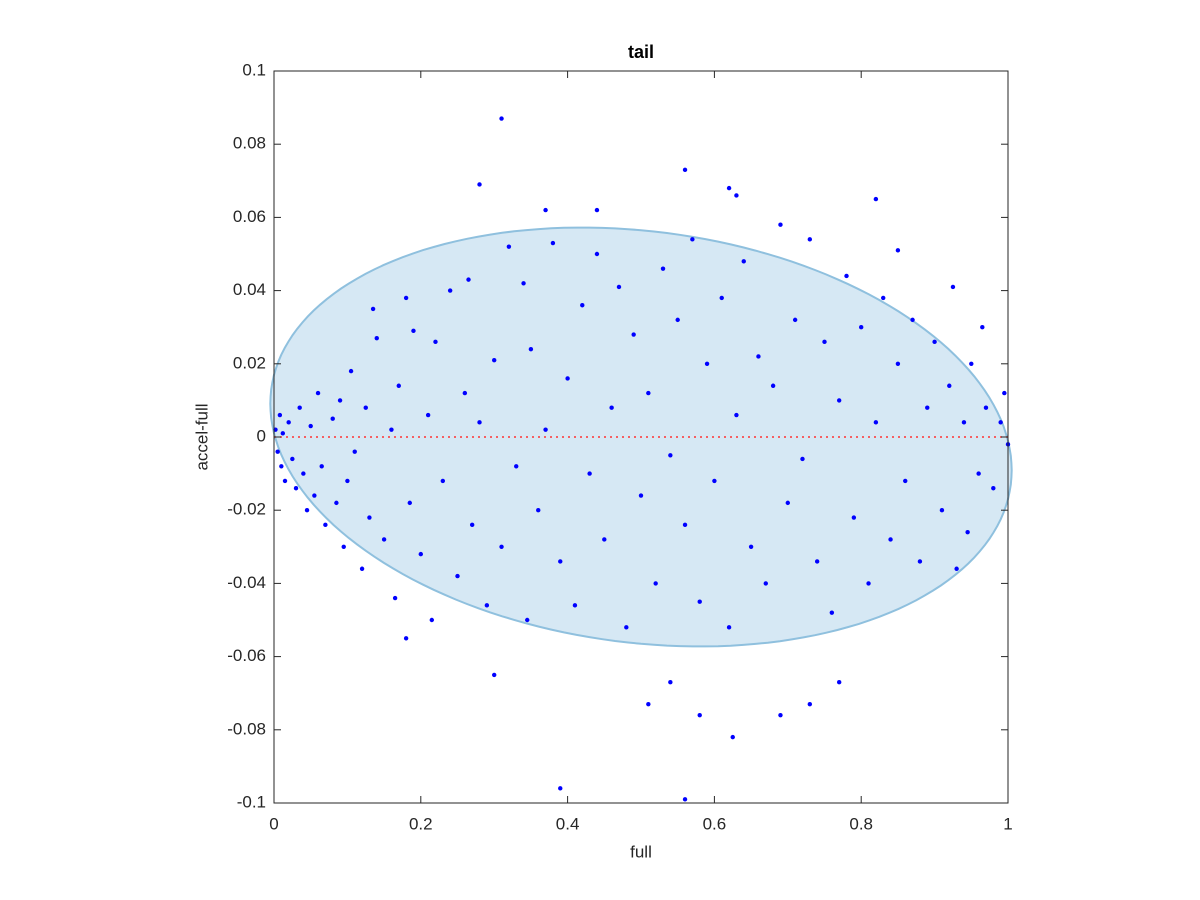  Describe the element at coordinates (201, 436) in the screenshot. I see `y-axis-label: accel-full` at that location.